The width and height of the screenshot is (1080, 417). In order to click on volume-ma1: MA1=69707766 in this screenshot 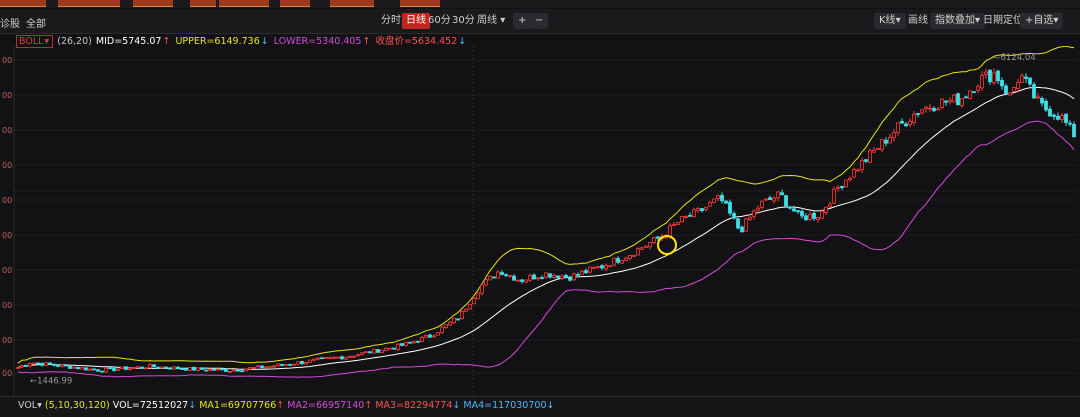, I will do `click(238, 405)`.